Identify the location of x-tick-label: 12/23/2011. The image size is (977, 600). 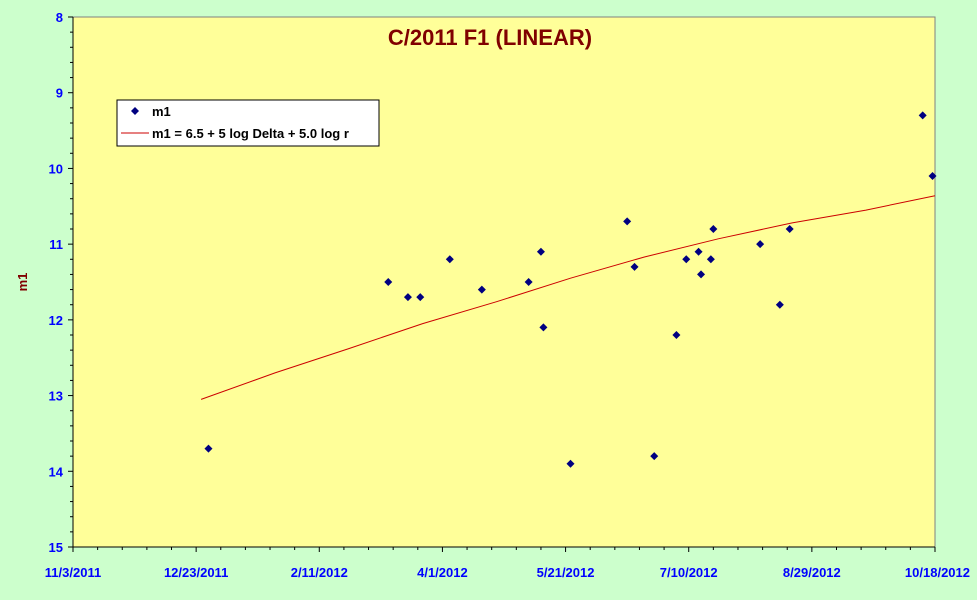
(196, 572).